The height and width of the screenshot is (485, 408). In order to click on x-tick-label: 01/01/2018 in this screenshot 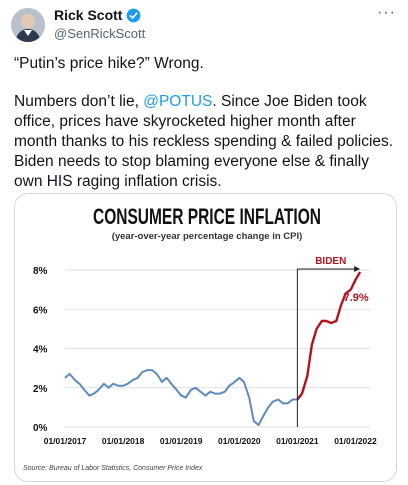, I will do `click(123, 441)`.